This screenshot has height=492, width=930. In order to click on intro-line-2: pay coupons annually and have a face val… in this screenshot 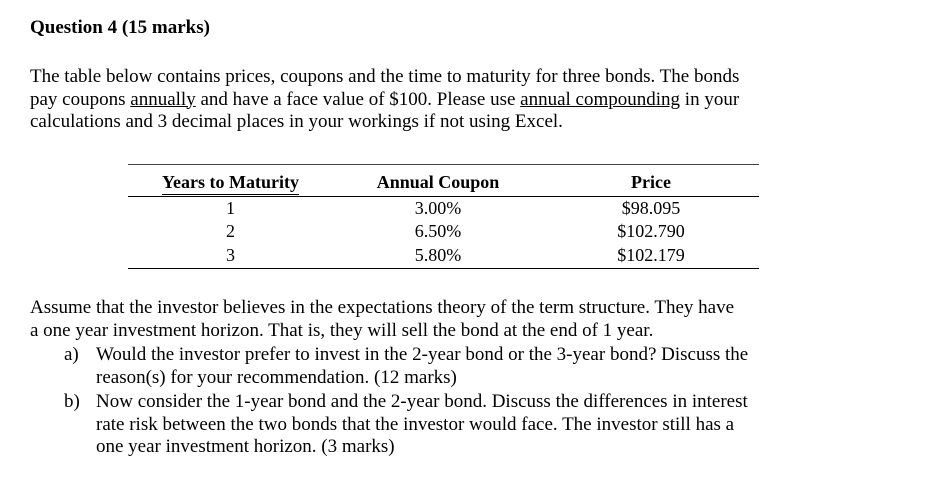, I will do `click(470, 100)`.